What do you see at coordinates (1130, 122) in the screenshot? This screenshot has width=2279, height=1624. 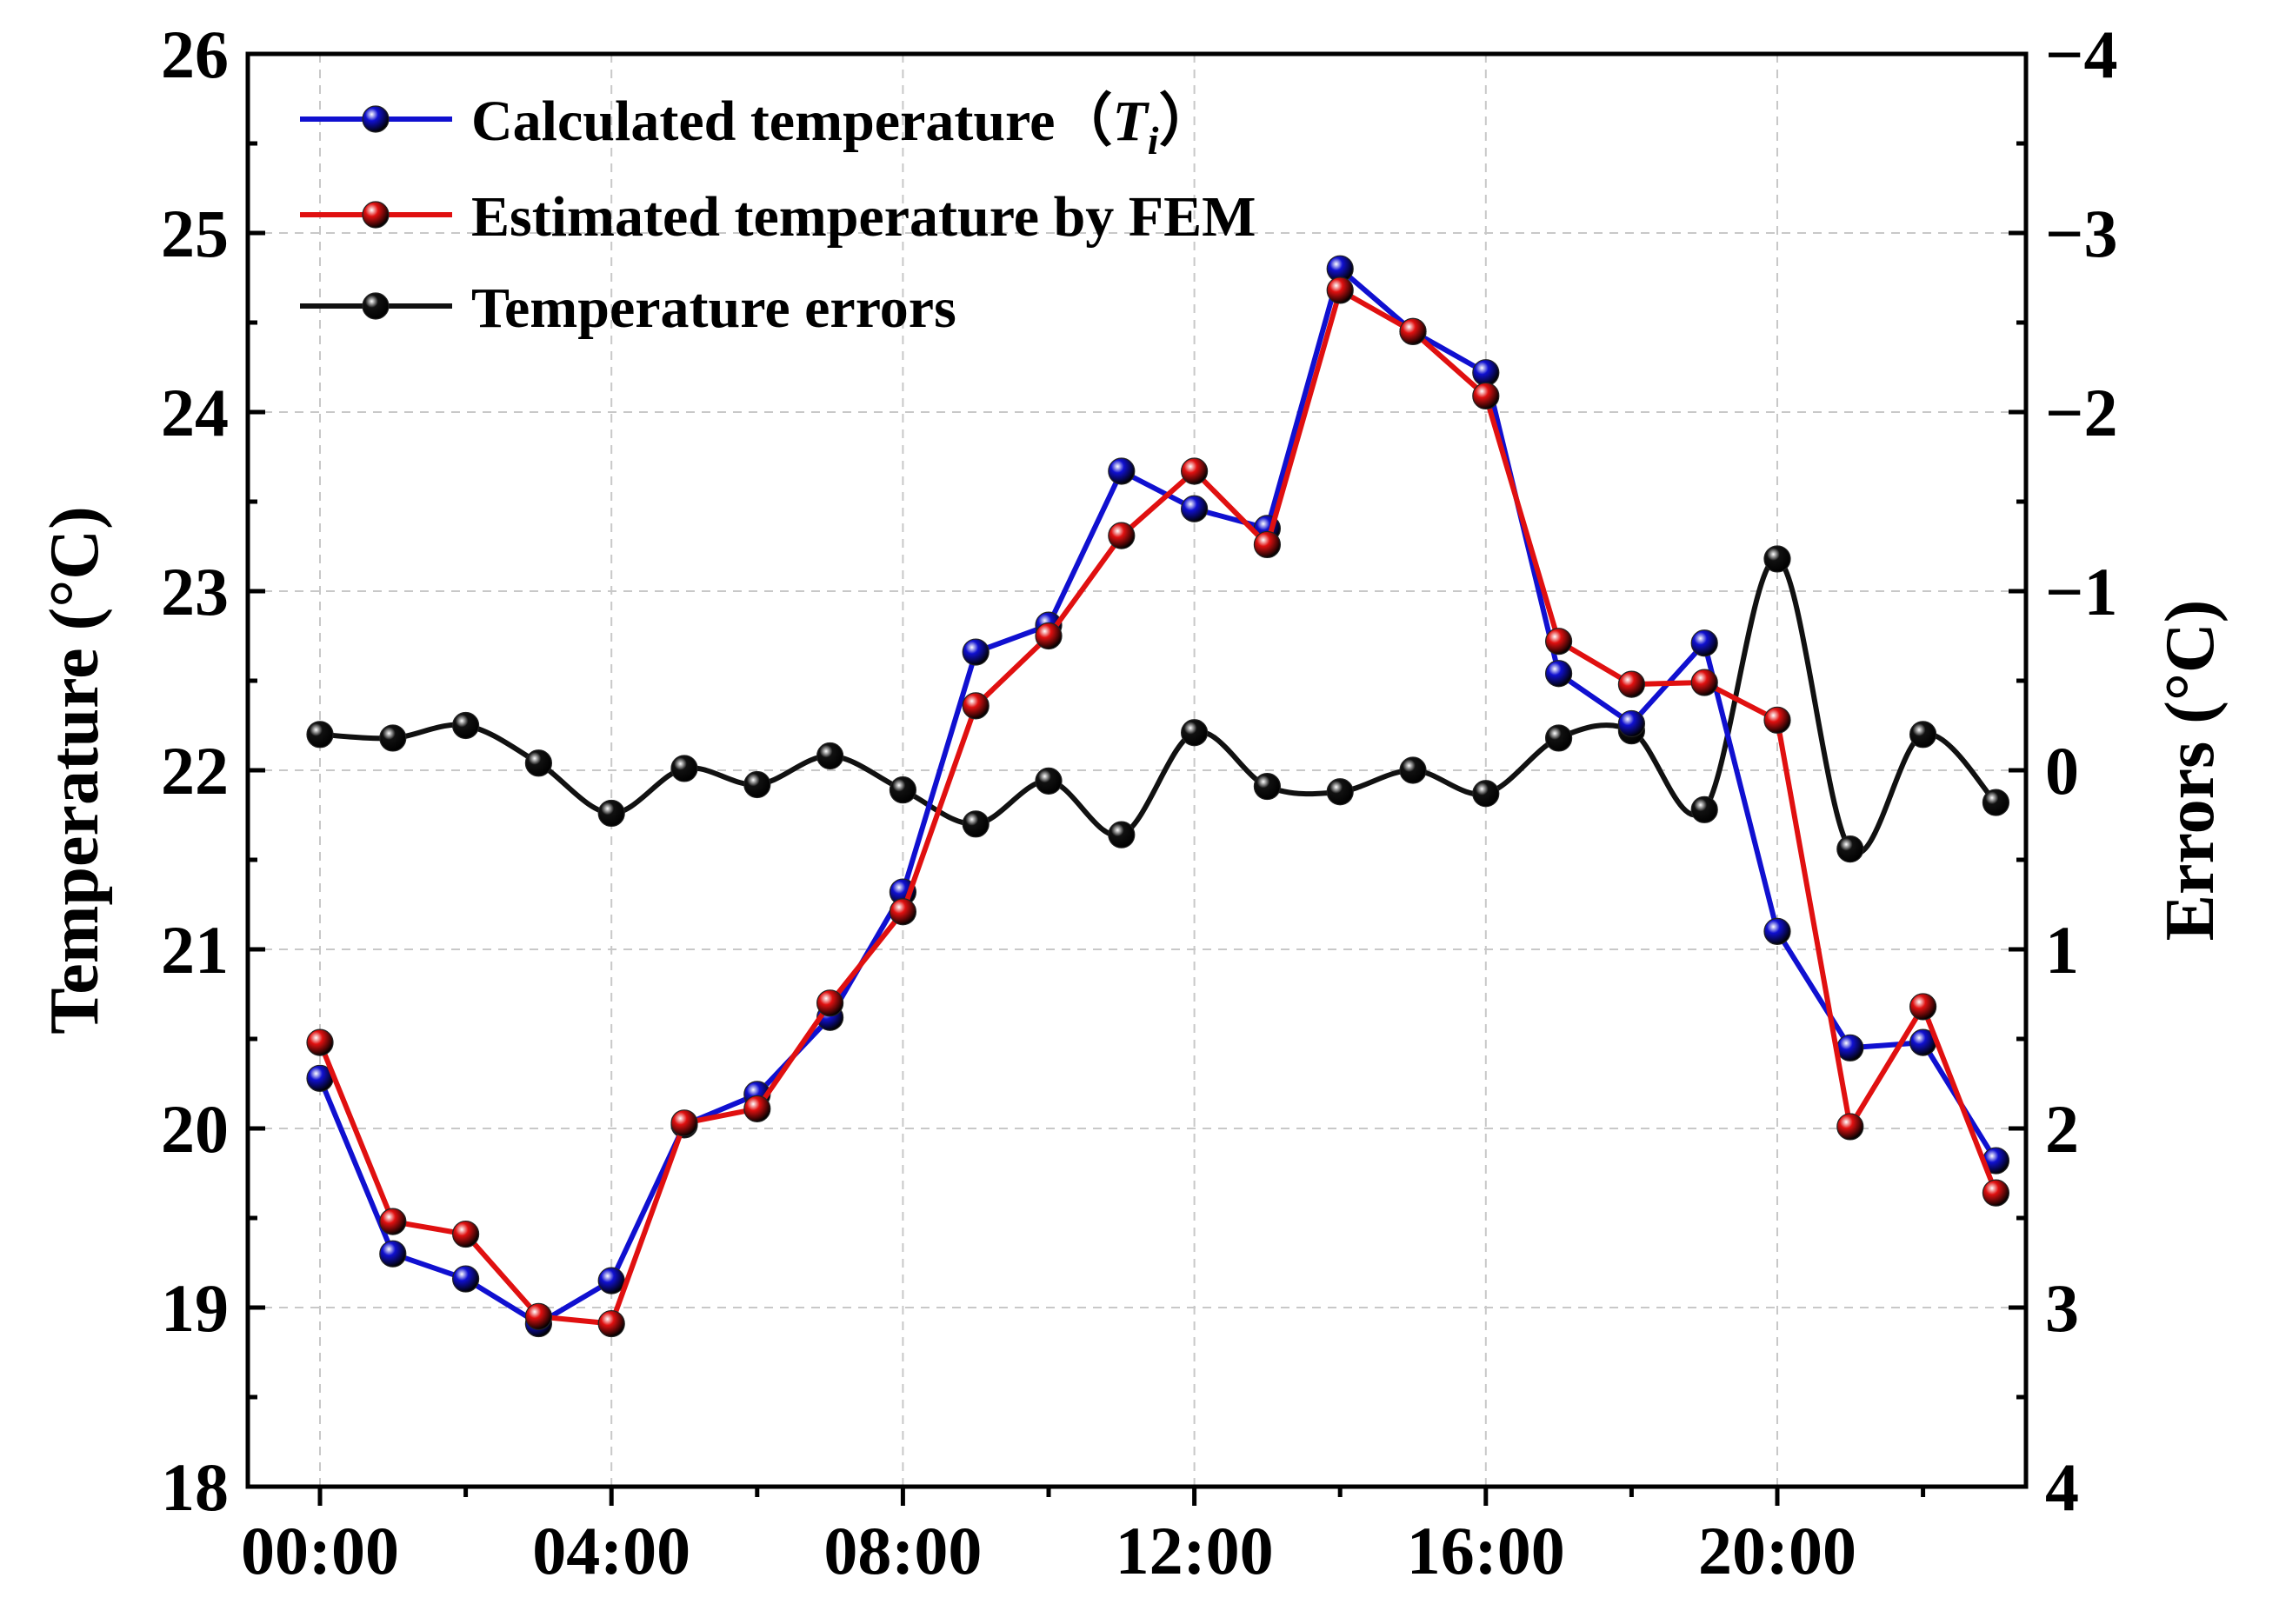 I see `legend-label-italic: T` at bounding box center [1130, 122].